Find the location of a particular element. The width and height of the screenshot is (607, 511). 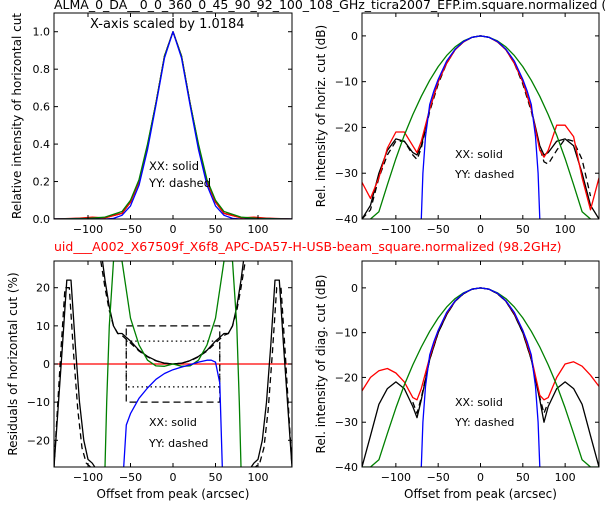

y-tick-label: 10 is located at coordinates (43, 326).